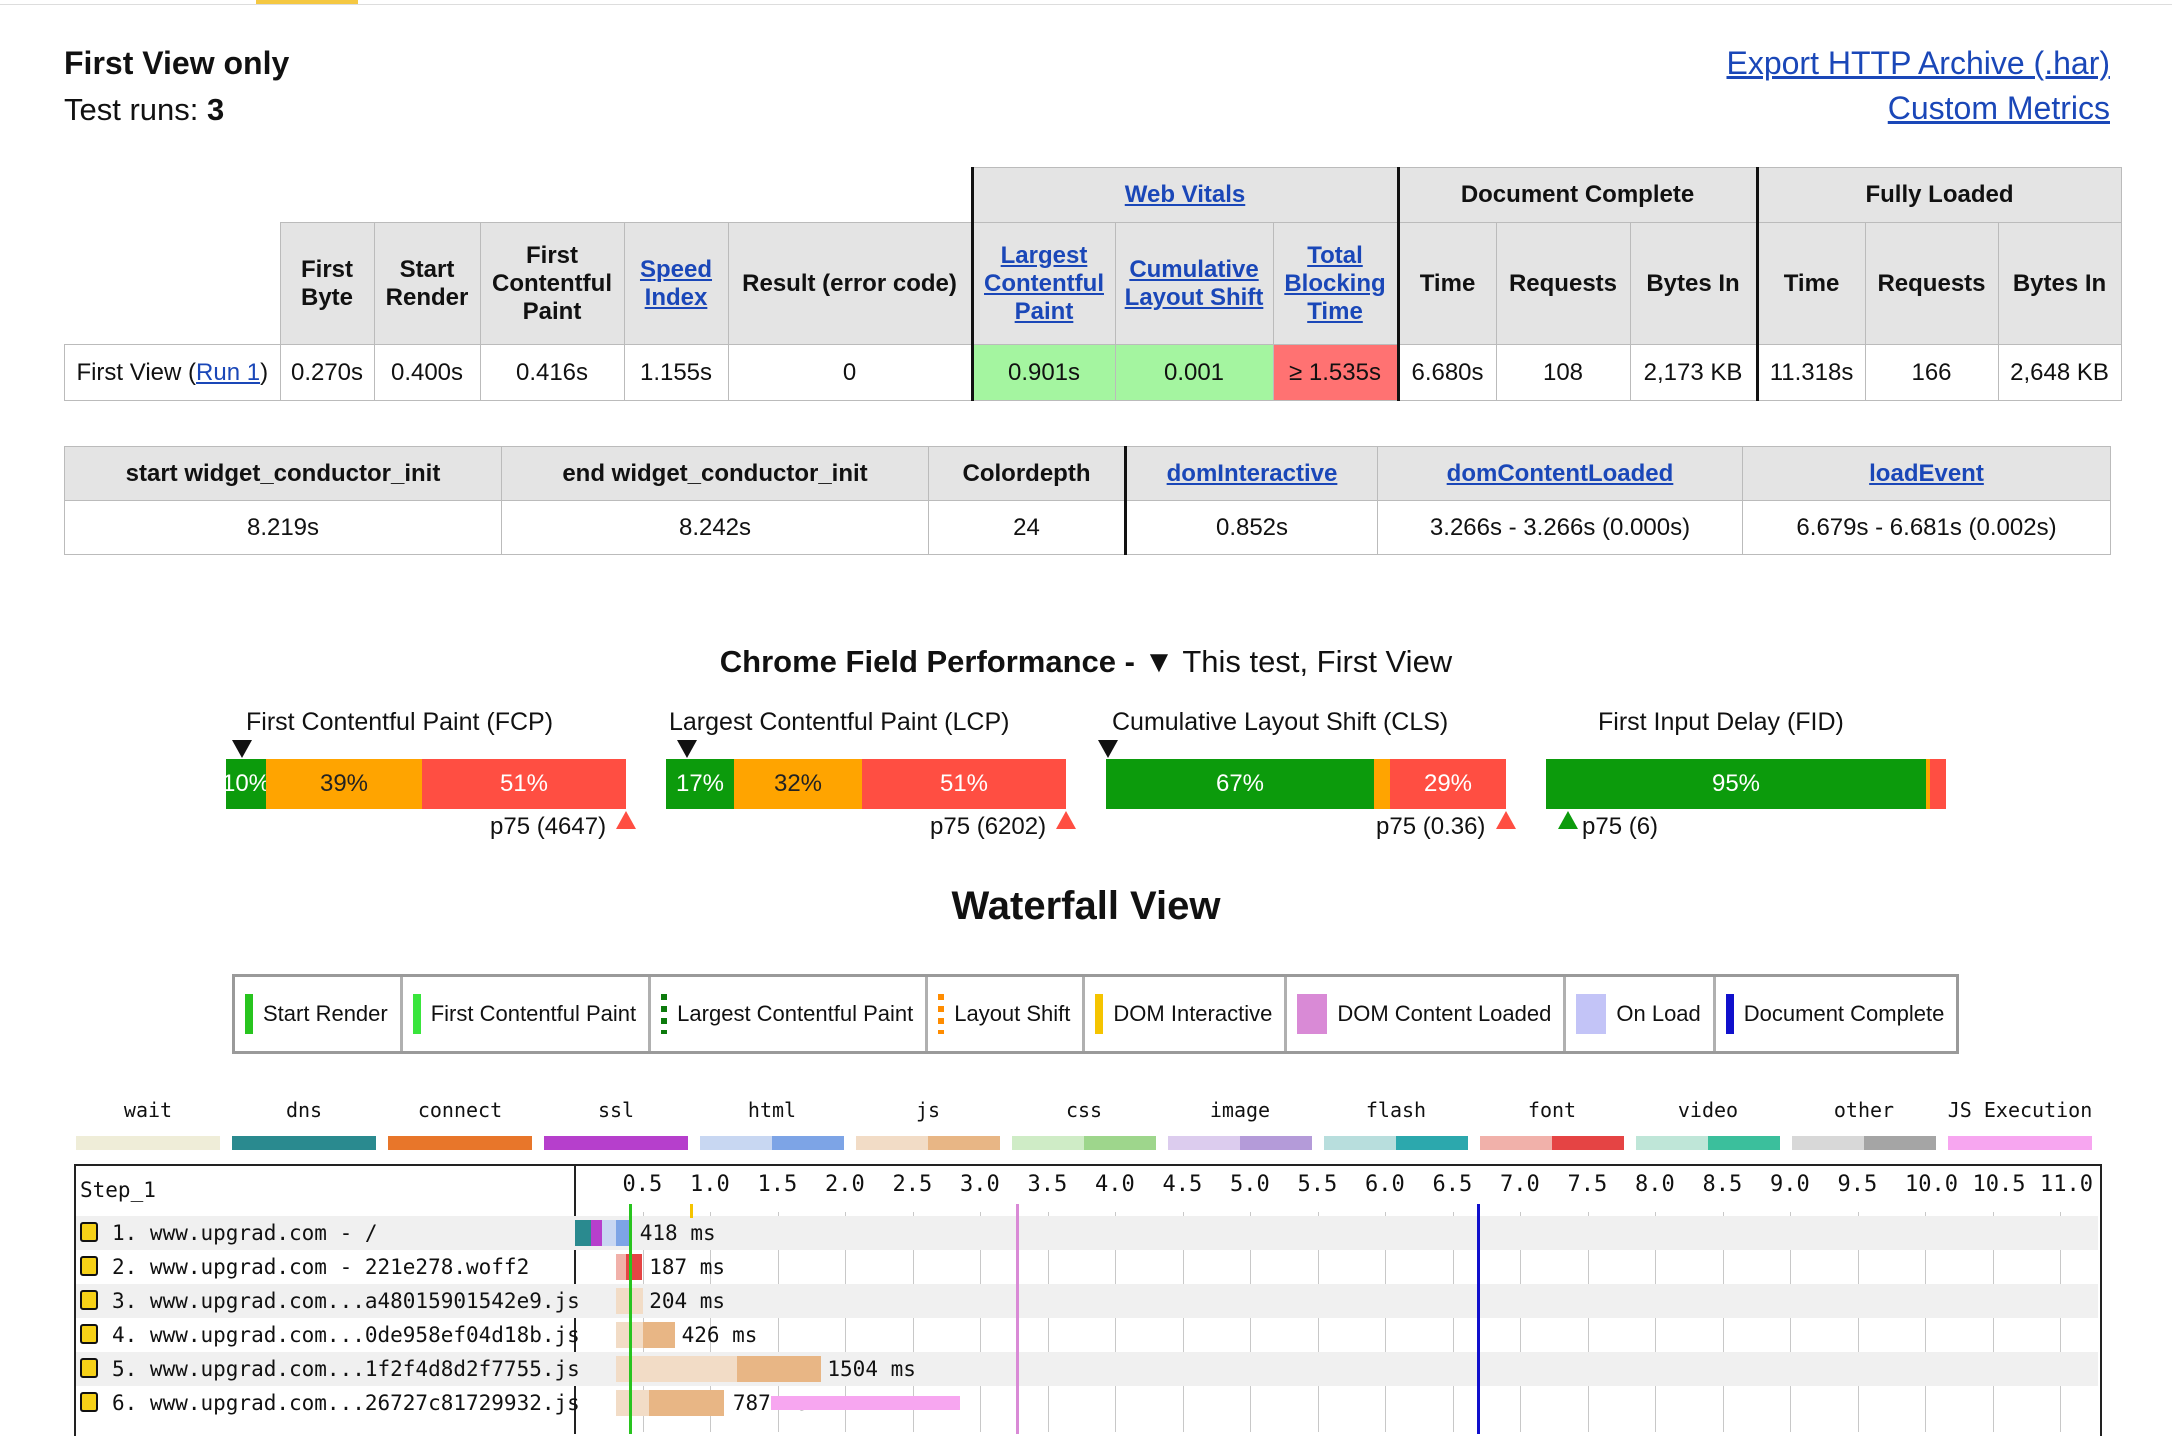  I want to click on legend-dom-content-loaded: DOM Content Loaded, so click(1427, 1014).